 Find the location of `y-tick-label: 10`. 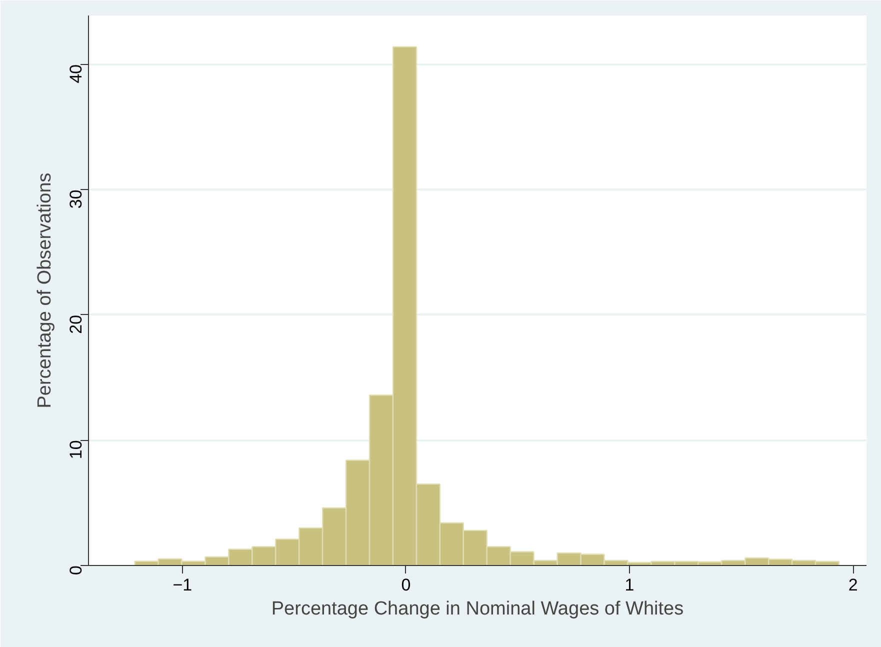

y-tick-label: 10 is located at coordinates (76, 450).